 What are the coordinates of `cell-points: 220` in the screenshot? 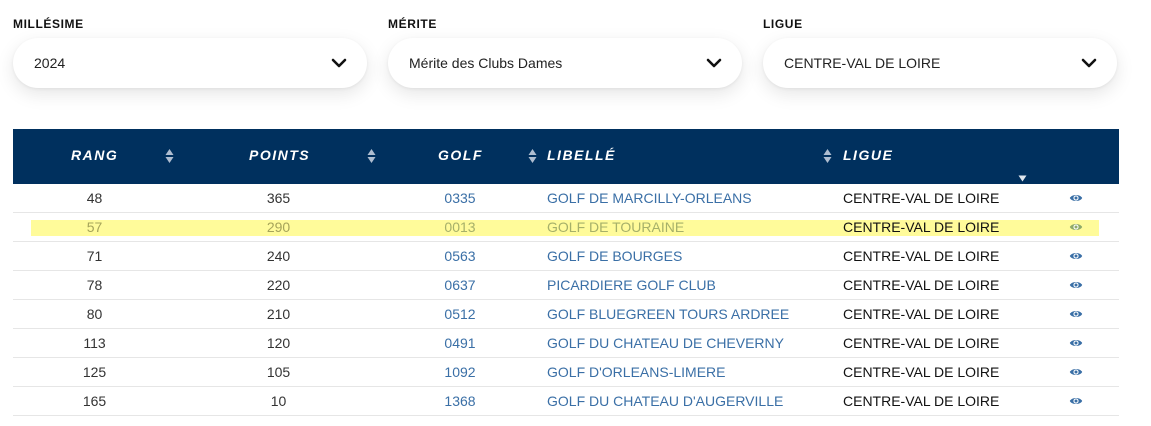 It's located at (278, 285).